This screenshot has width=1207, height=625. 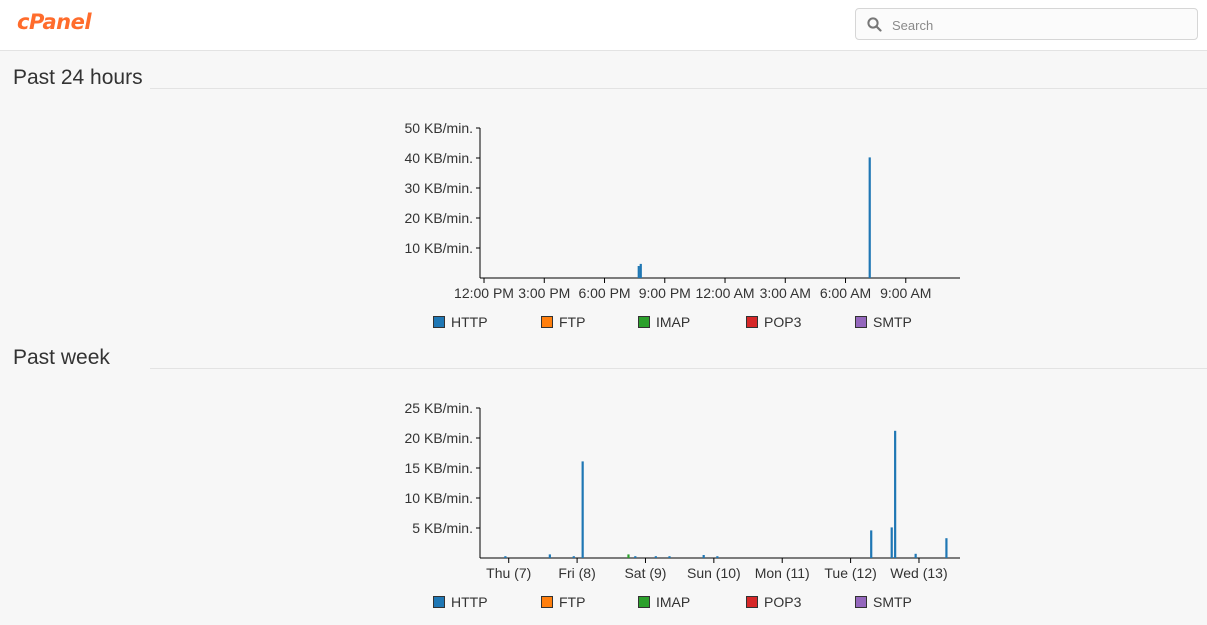 What do you see at coordinates (544, 293) in the screenshot?
I see `x-tick-label: 3:00 PM` at bounding box center [544, 293].